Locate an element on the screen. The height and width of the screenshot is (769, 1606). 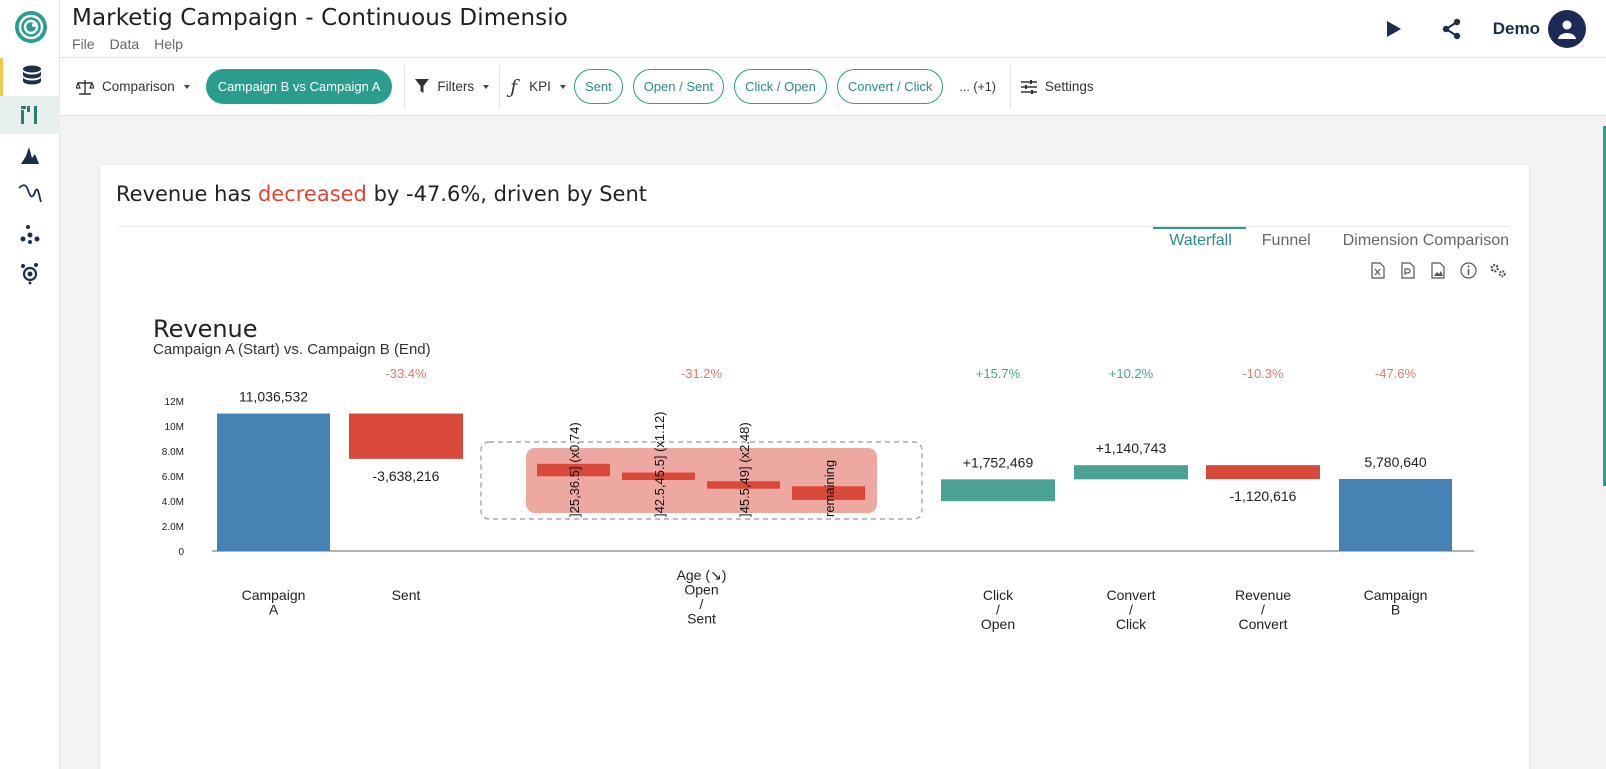
sub-bar-label: ]25,36.5] (x0.74) is located at coordinates (574, 469).